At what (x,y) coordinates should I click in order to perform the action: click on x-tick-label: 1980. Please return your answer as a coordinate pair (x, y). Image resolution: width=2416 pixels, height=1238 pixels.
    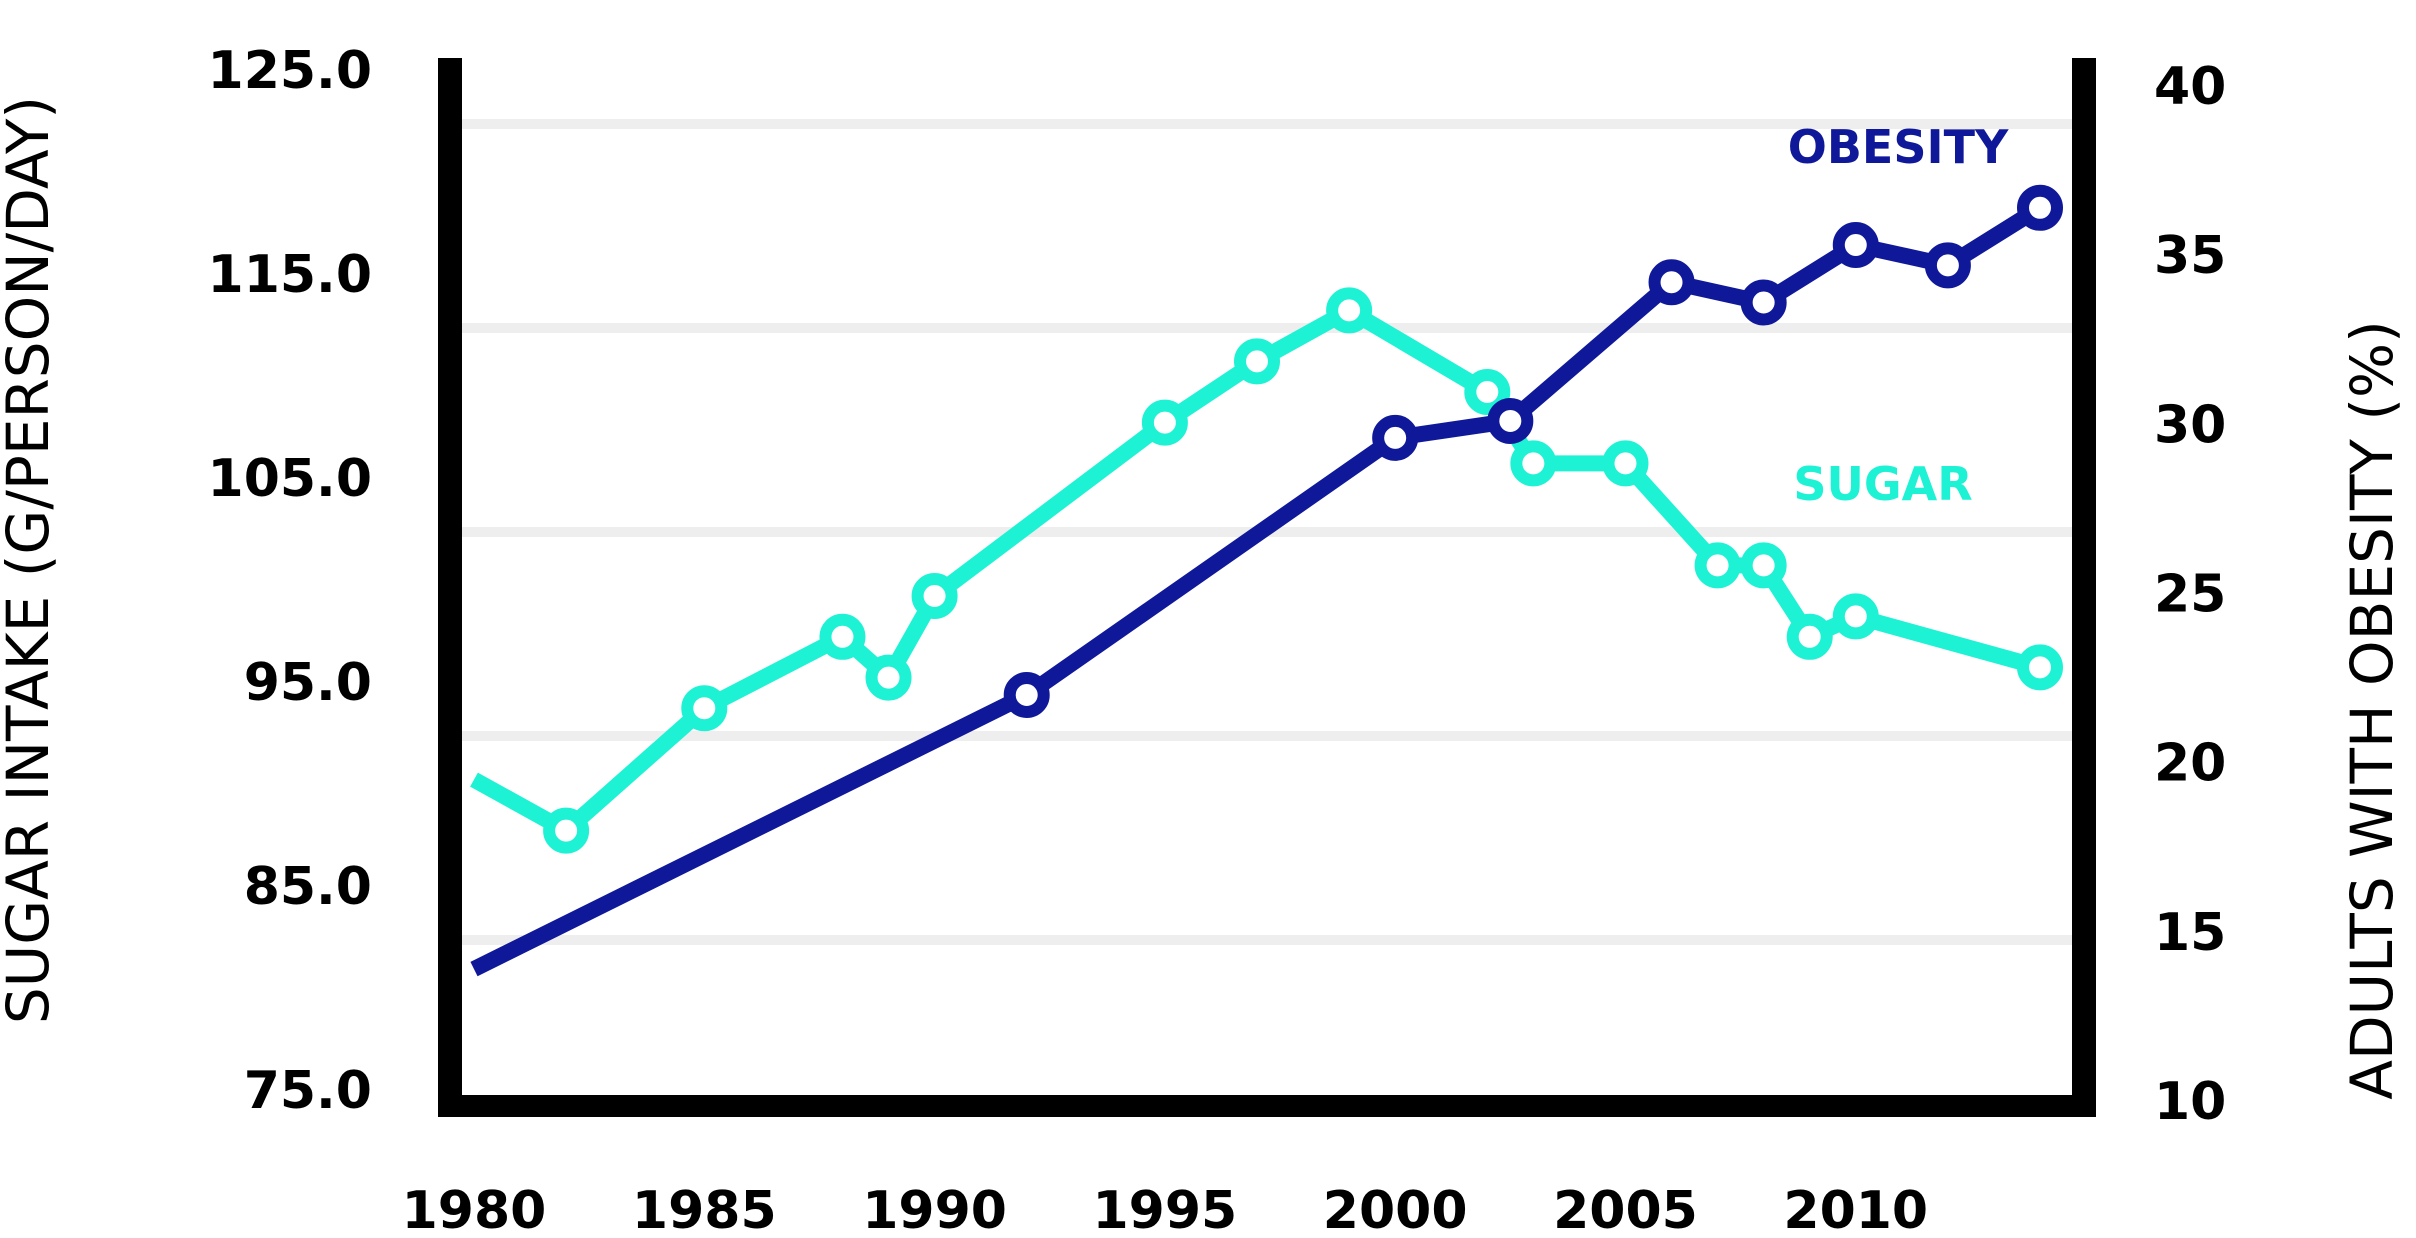
    Looking at the image, I should click on (474, 1209).